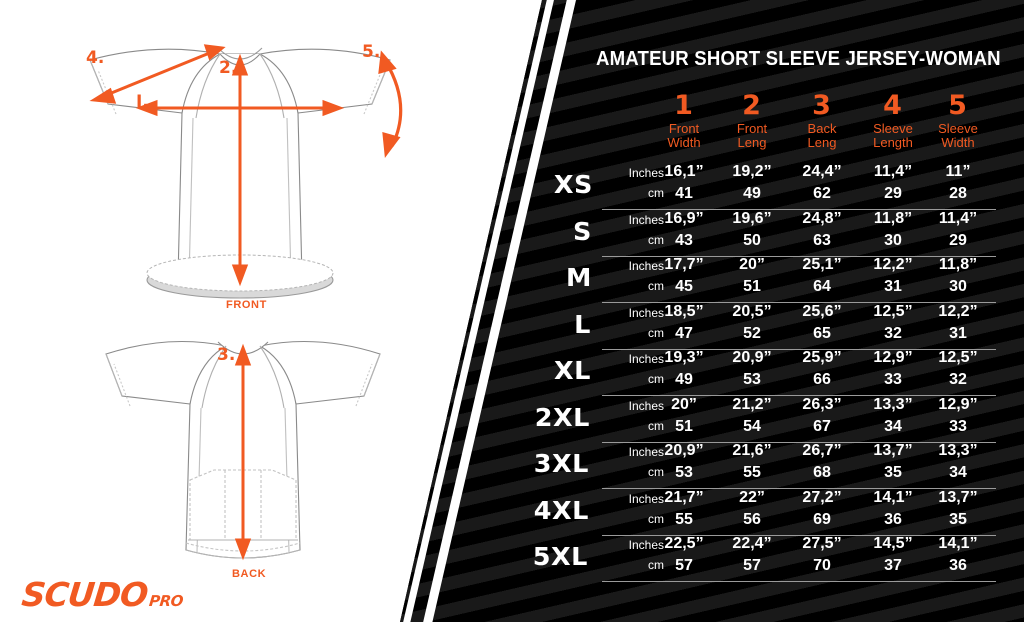 The width and height of the screenshot is (1024, 622). What do you see at coordinates (822, 105) in the screenshot?
I see `column-number-3: 3` at bounding box center [822, 105].